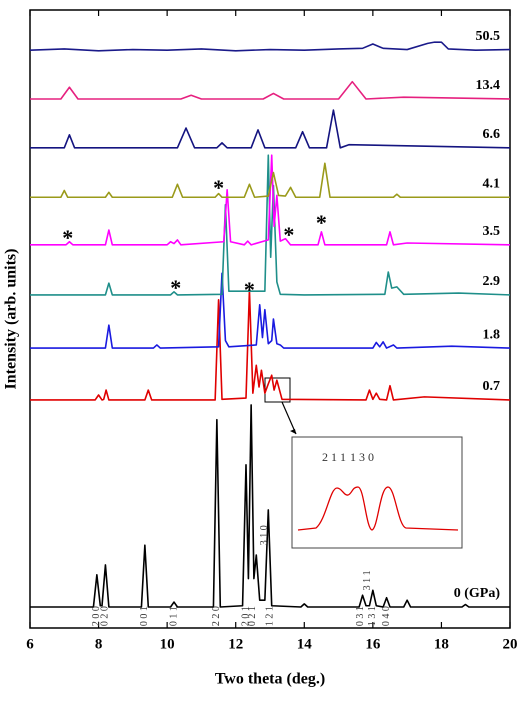 This screenshot has width=520, height=714. What do you see at coordinates (372, 616) in the screenshot?
I see `hkl-label: 1 3 1` at bounding box center [372, 616].